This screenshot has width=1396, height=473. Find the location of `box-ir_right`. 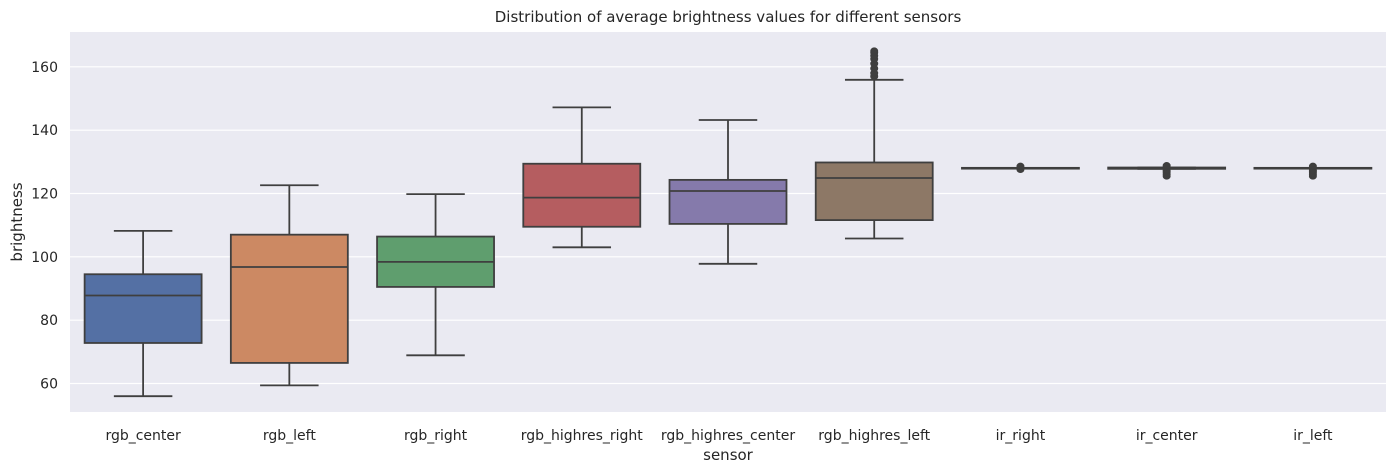

box-ir_right is located at coordinates (1020, 168).